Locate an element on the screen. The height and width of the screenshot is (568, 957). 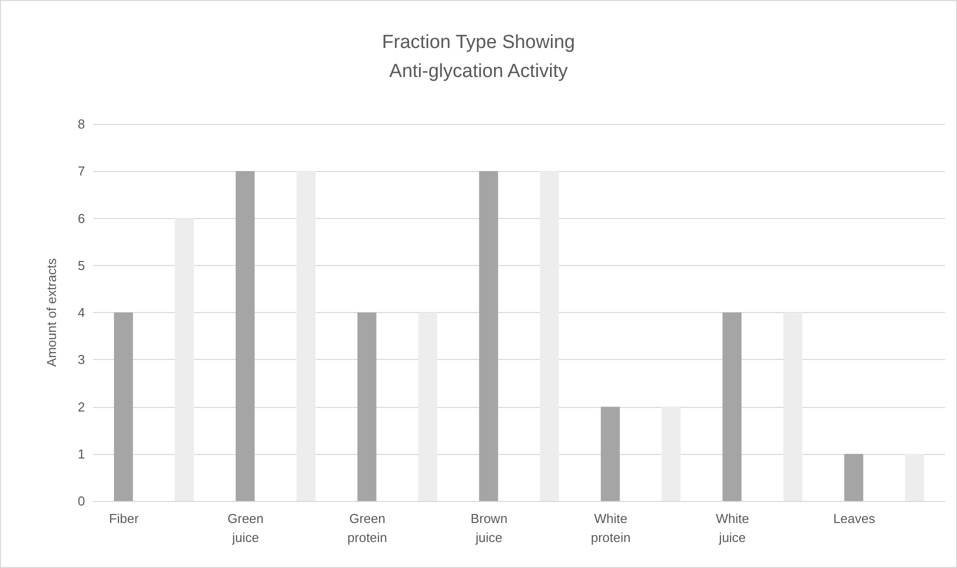
y-tick-label: 5 is located at coordinates (81, 265).